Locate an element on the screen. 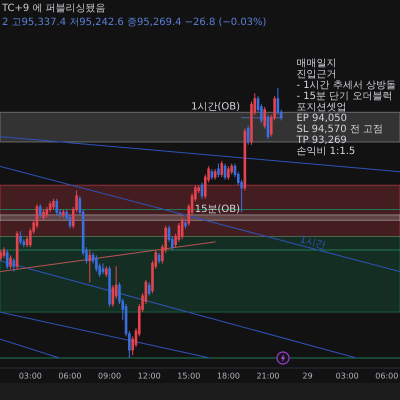 The image size is (400, 400). text: 1시간 is located at coordinates (312, 243).